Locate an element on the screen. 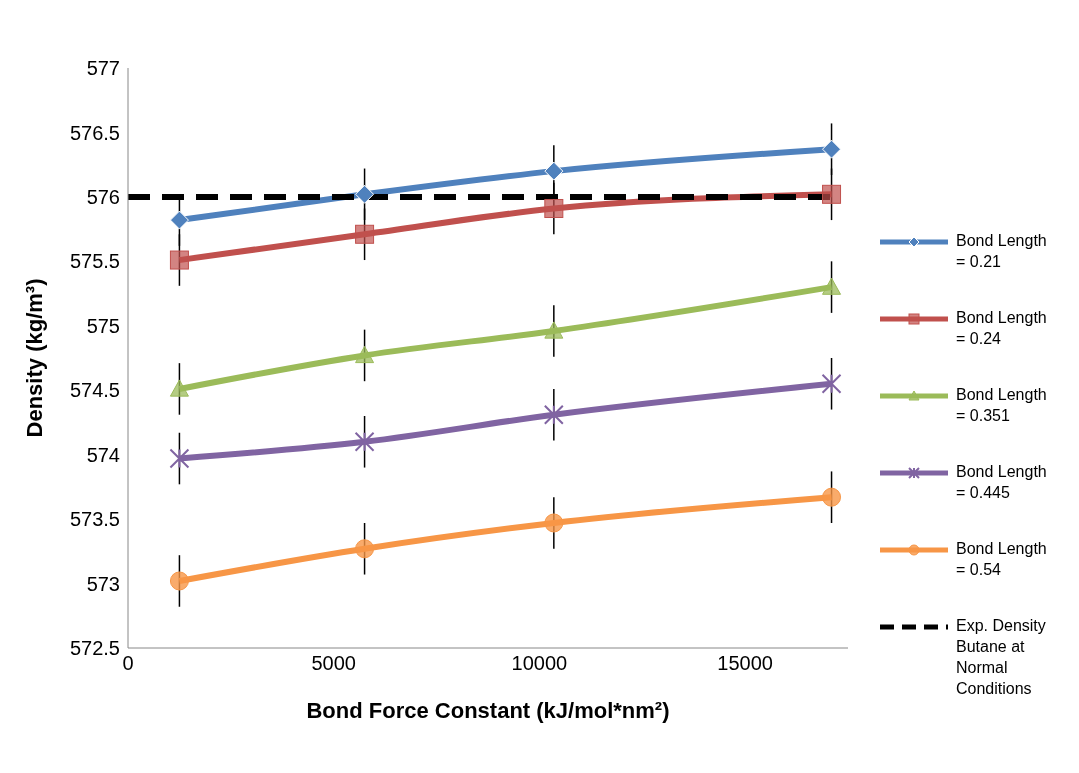  x-tick-label: 0 is located at coordinates (128, 663).